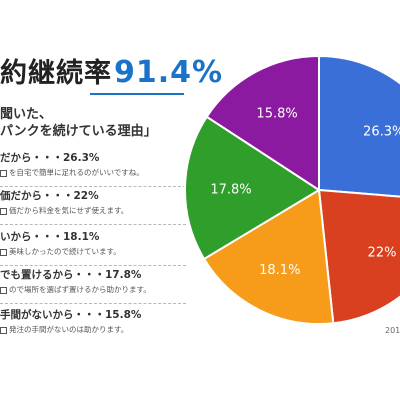 The image size is (400, 400). What do you see at coordinates (50, 237) in the screenshot?
I see `reason-main: いから・・・18.1%` at bounding box center [50, 237].